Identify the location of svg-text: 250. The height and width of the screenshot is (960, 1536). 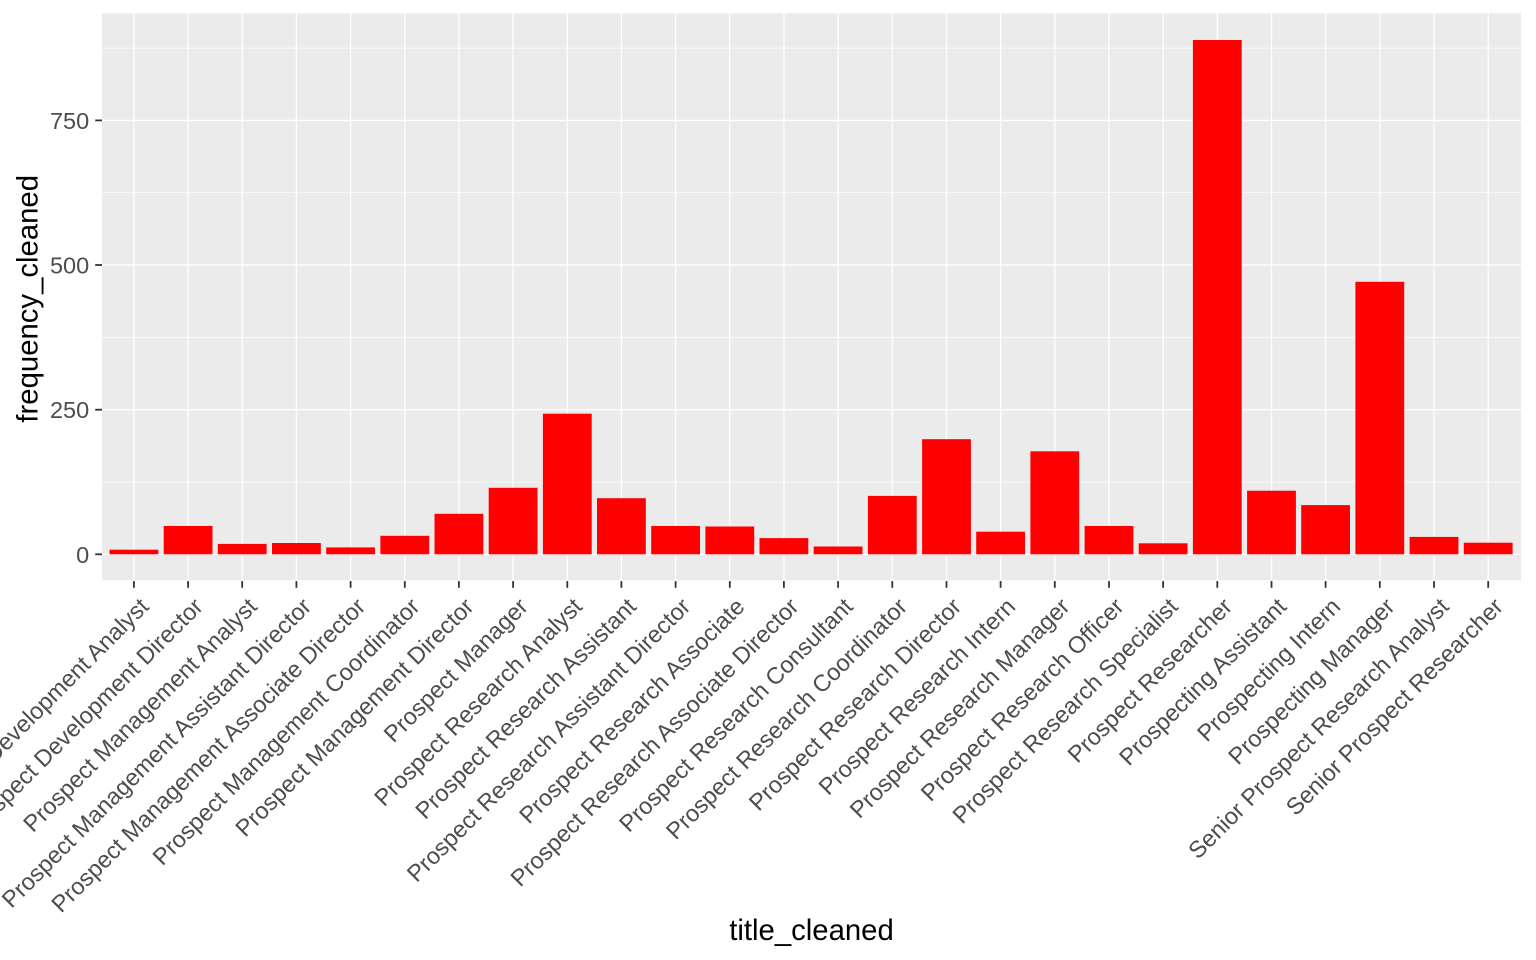
(69, 410).